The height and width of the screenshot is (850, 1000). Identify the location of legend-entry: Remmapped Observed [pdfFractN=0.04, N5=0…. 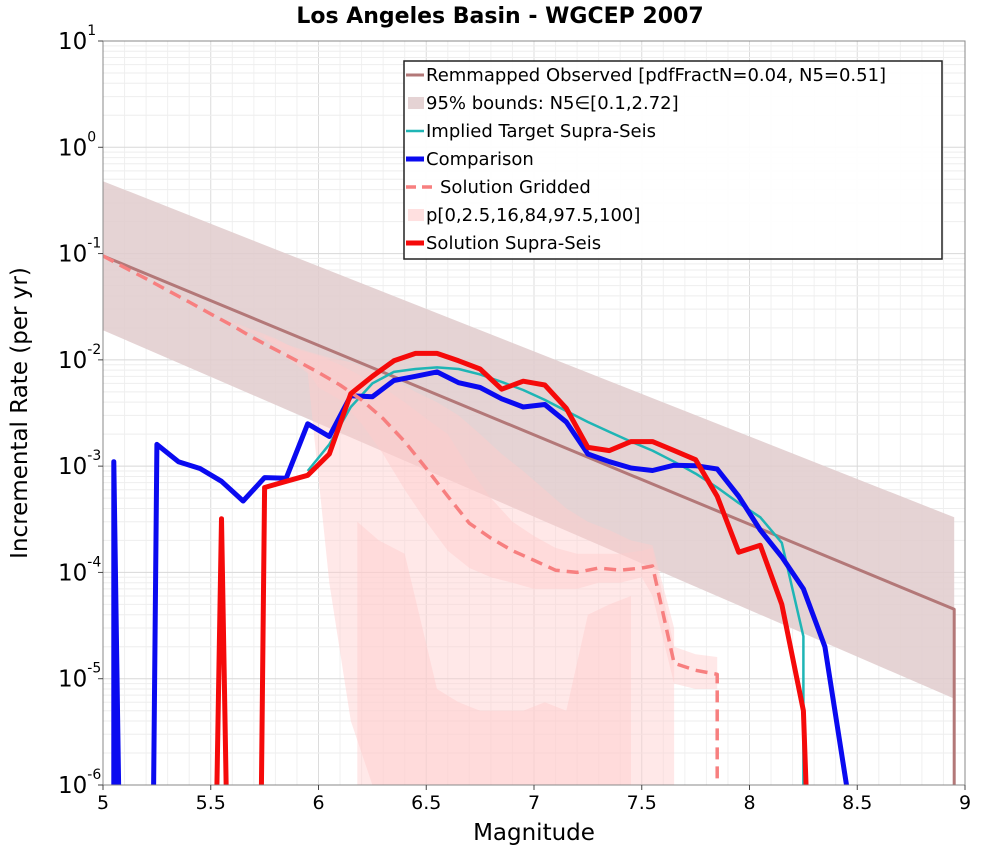
(646, 75).